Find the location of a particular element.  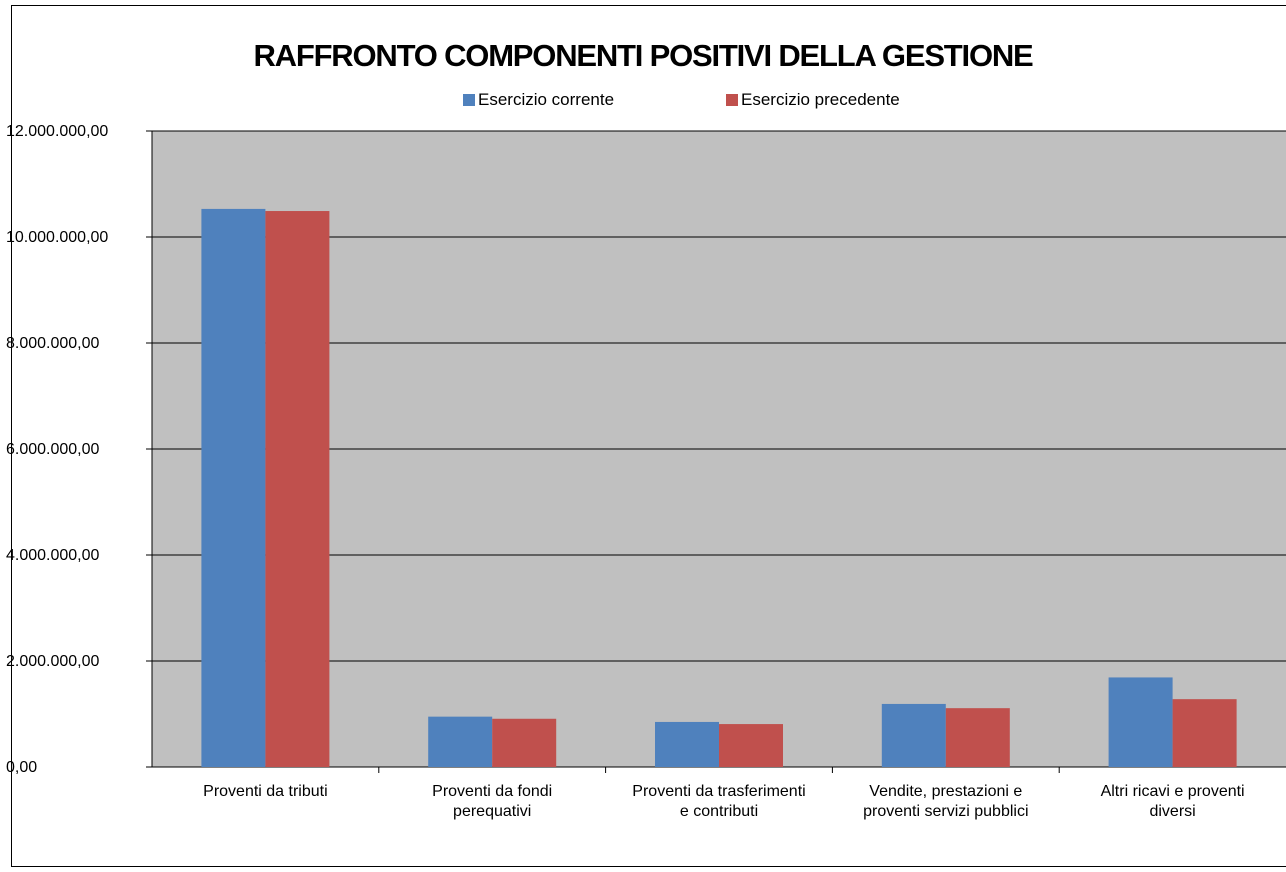

x-category-label: Altri ricavi e proventi is located at coordinates (1173, 791).